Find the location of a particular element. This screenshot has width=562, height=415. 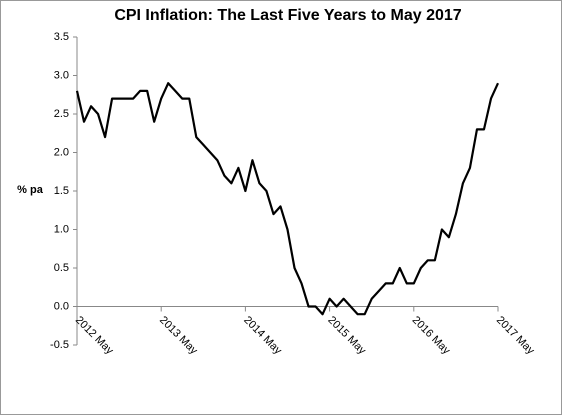

y-tick-label: 0.5 is located at coordinates (61, 268).